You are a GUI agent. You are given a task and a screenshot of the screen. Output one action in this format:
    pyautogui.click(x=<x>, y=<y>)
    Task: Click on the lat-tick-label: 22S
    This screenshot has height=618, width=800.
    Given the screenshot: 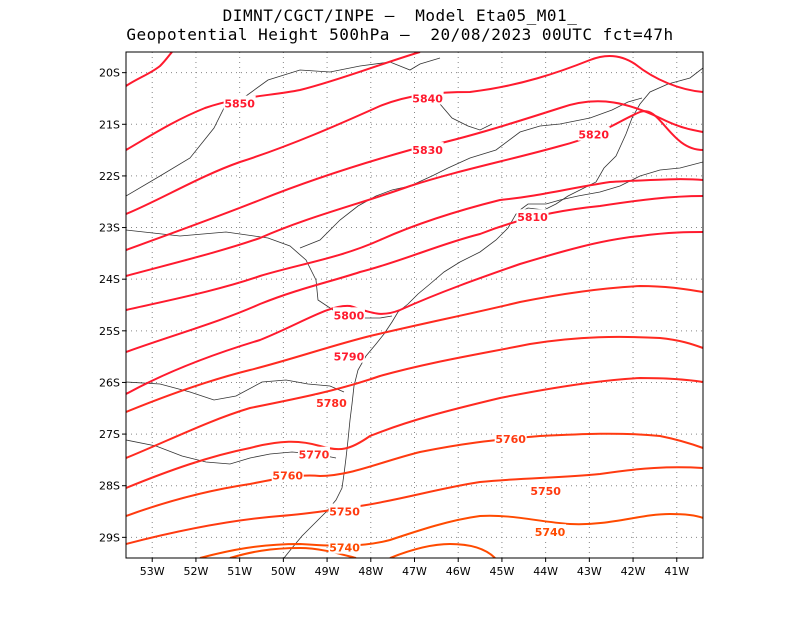 What is the action you would take?
    pyautogui.click(x=109, y=176)
    